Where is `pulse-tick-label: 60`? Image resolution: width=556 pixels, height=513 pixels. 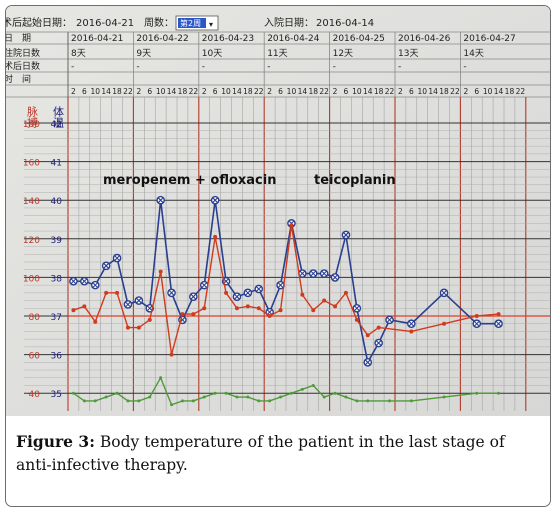
pulse-tick-label: 60 is located at coordinates (35, 357).